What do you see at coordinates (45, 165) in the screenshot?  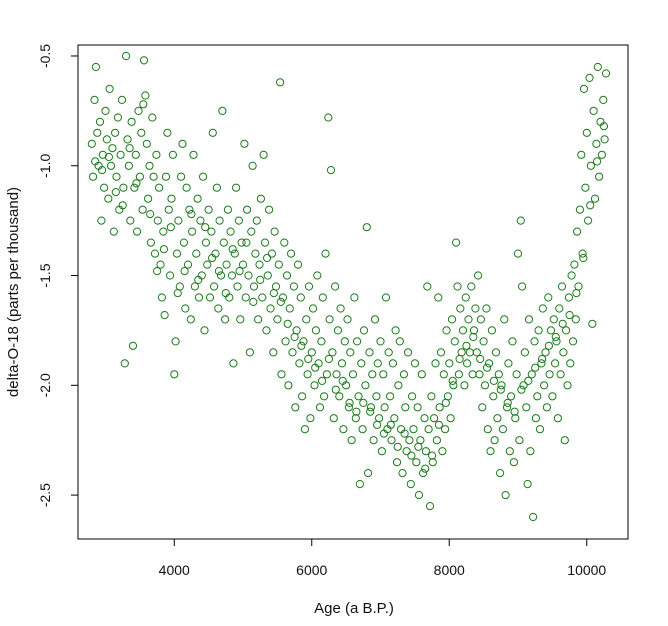 I see `y-tick-label: -1.0` at bounding box center [45, 165].